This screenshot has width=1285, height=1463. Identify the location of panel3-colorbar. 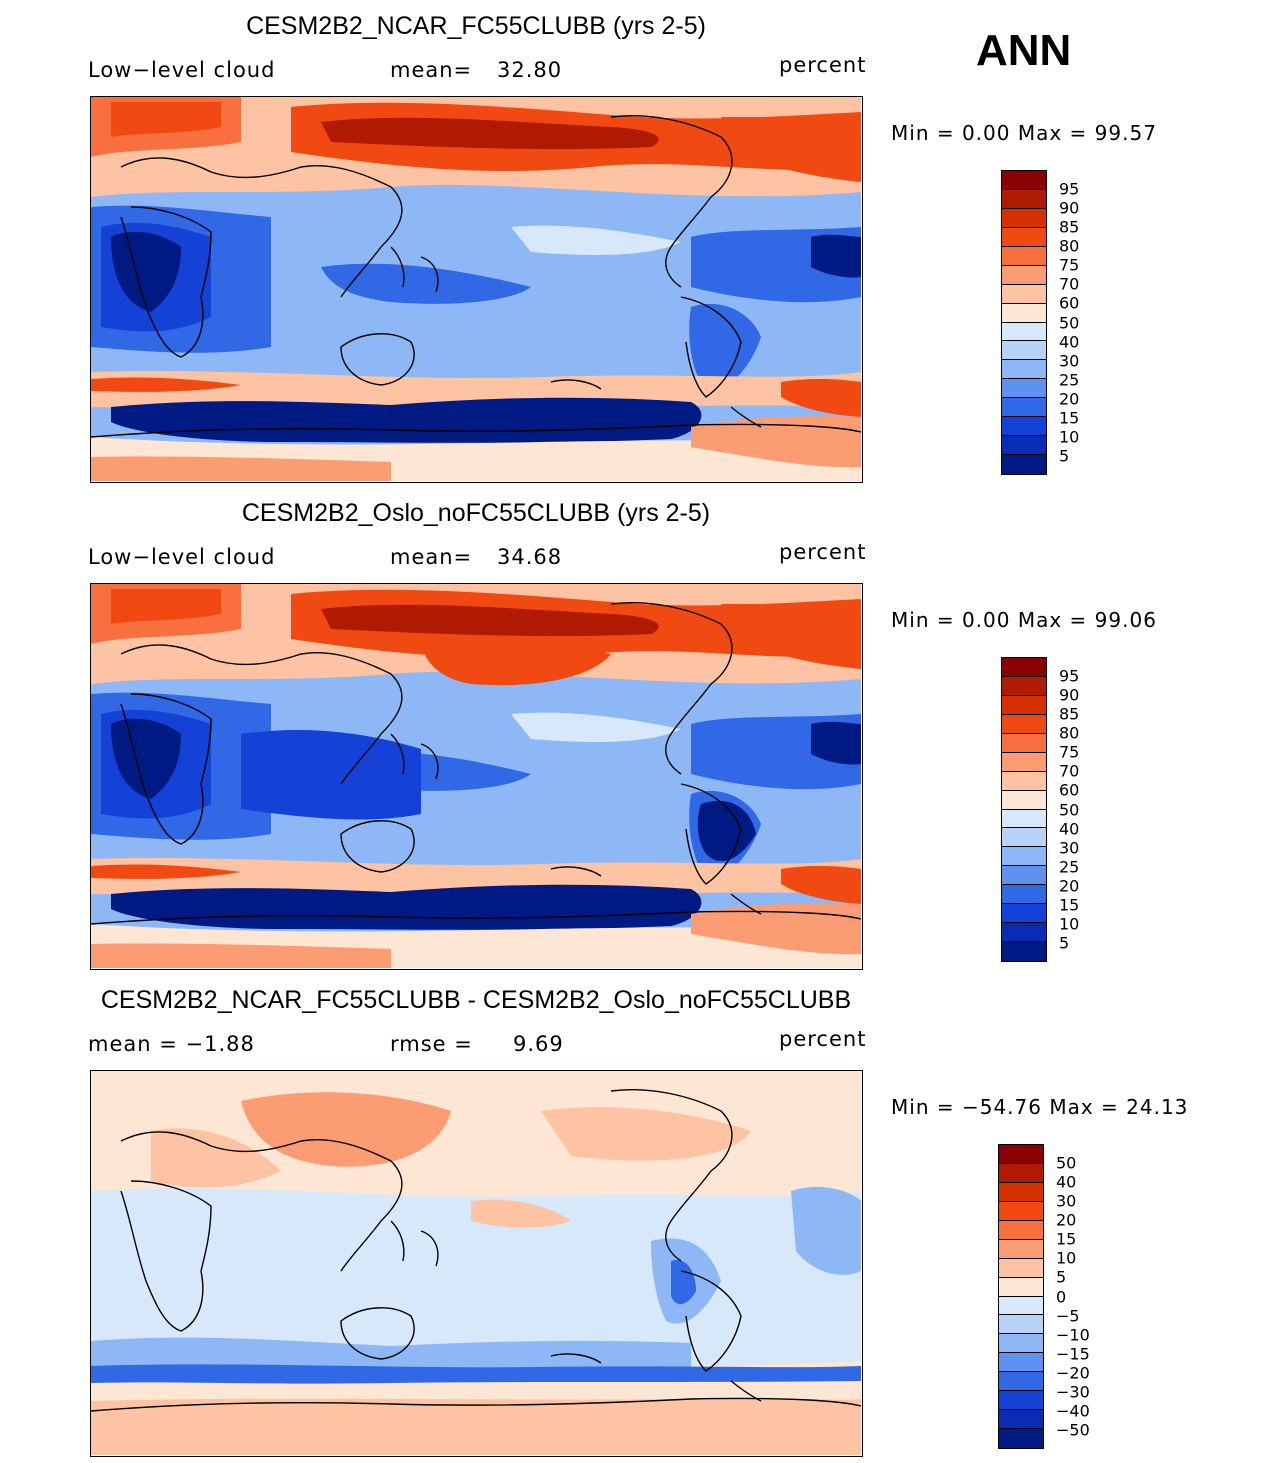
(1021, 1296).